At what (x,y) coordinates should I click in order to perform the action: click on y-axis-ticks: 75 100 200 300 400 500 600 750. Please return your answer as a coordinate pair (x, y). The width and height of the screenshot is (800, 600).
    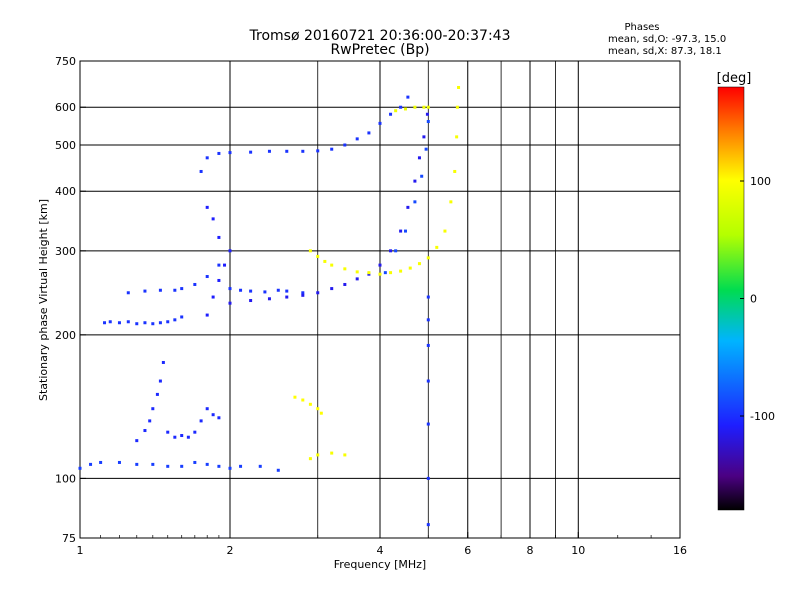
    Looking at the image, I should click on (70, 300).